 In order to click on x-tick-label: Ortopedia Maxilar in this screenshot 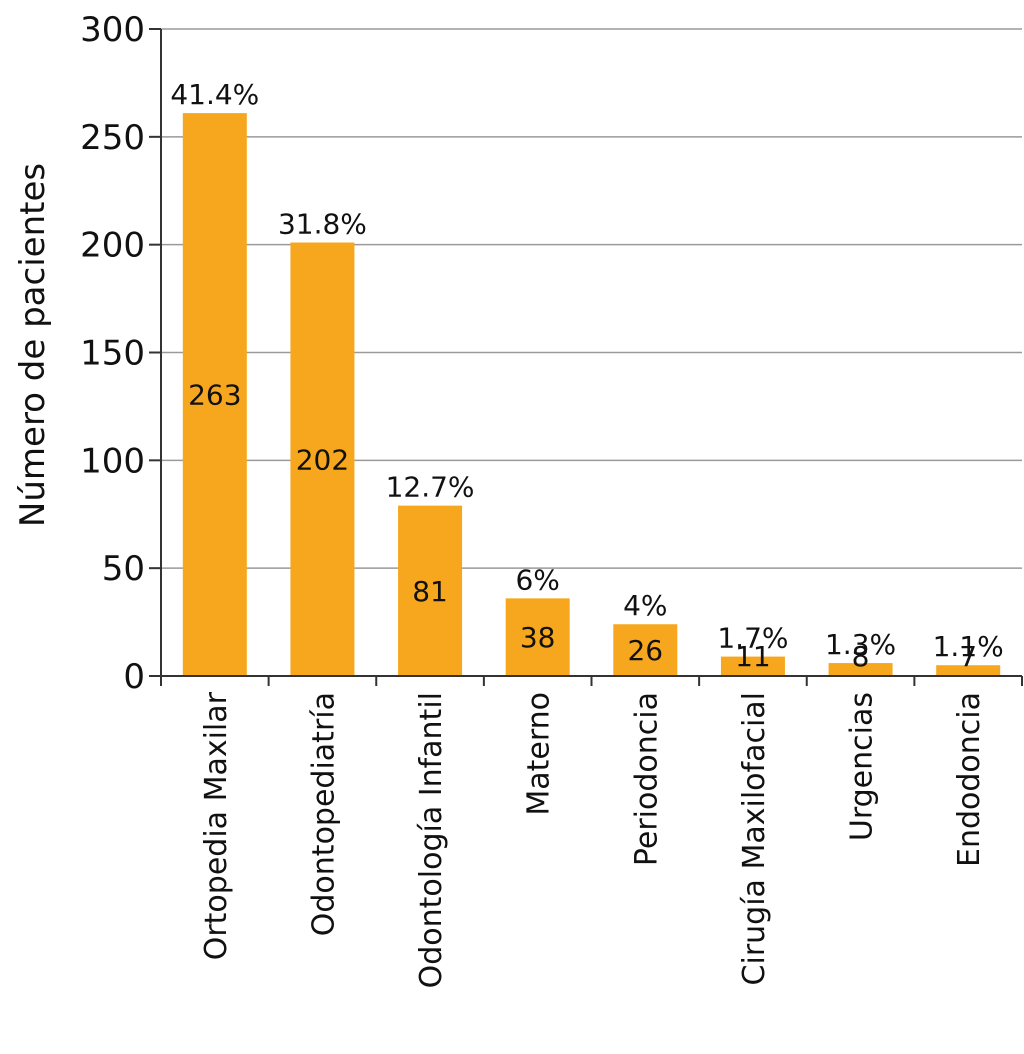, I will do `click(216, 825)`.